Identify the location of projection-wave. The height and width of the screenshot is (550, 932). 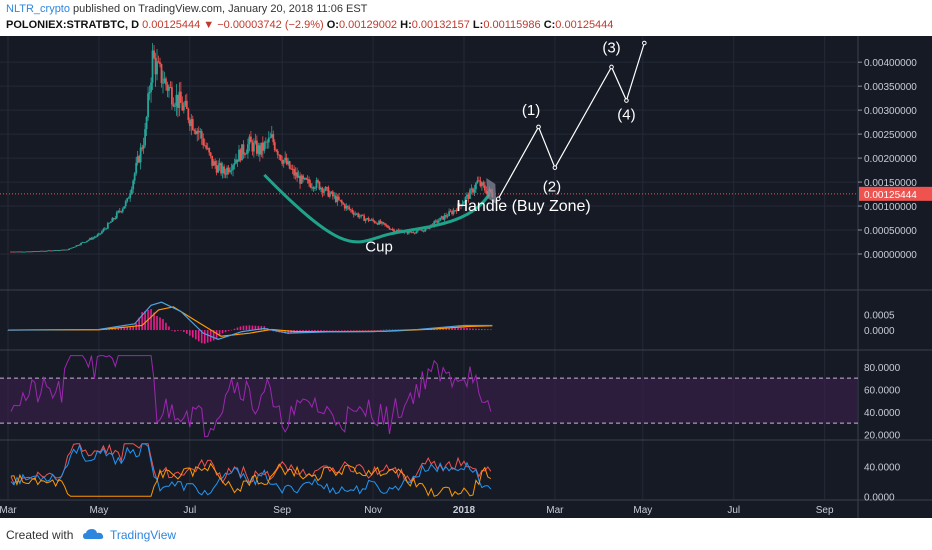
(571, 121).